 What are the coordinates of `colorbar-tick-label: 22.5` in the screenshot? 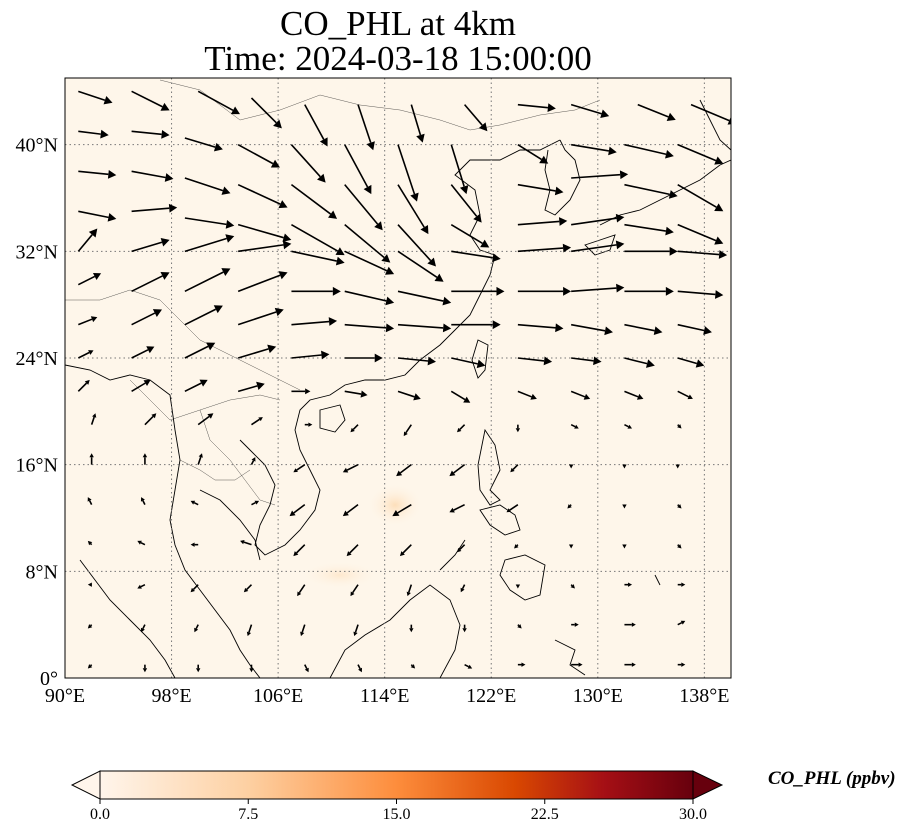 It's located at (544, 814).